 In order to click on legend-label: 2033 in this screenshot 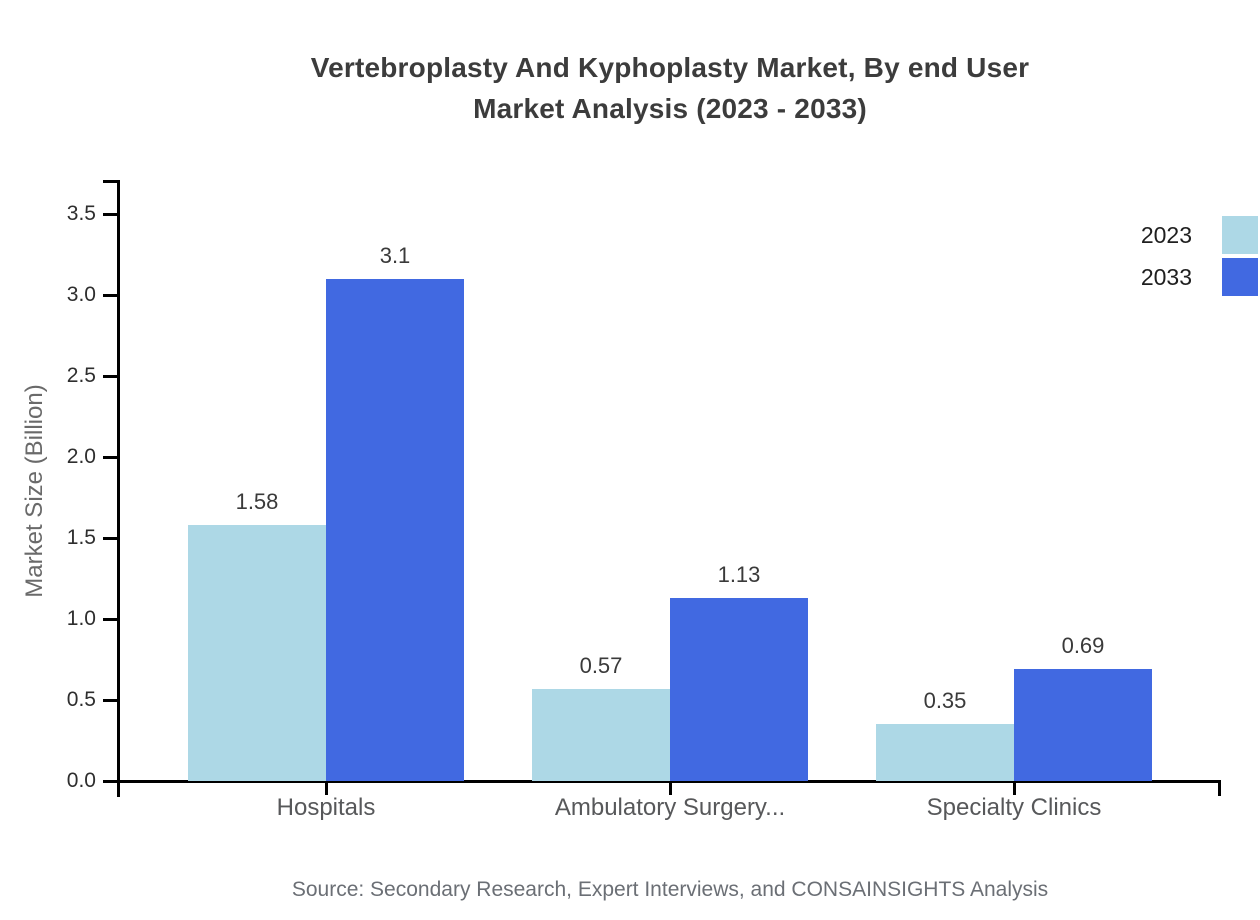, I will do `click(1166, 276)`.